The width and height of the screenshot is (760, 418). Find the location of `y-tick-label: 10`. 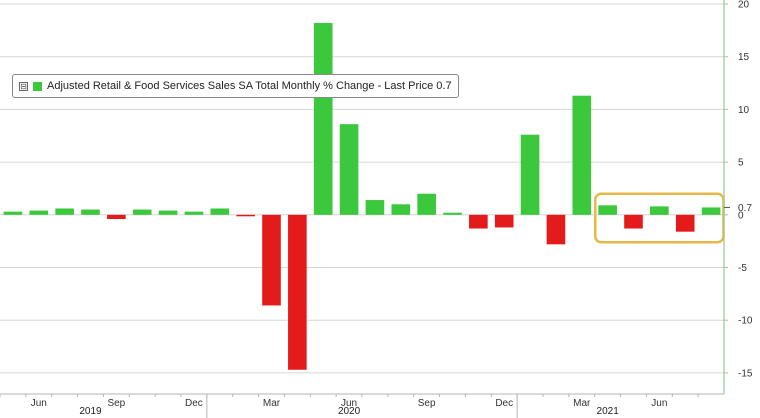

y-tick-label: 10 is located at coordinates (744, 110).